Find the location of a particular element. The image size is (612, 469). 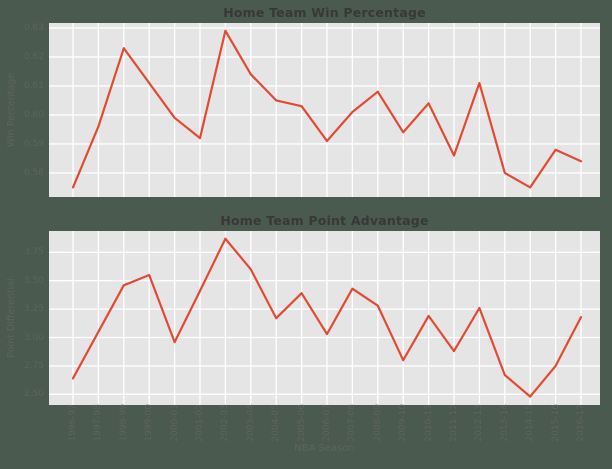

y-tick-label: 2.50 is located at coordinates (33, 394).